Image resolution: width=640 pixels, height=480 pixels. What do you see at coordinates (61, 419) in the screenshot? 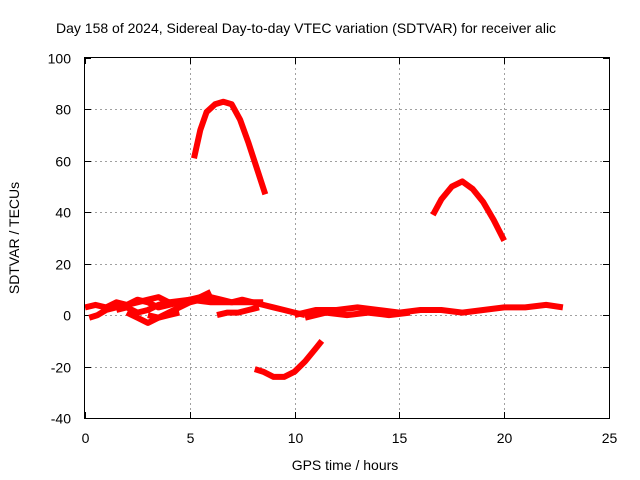
I see `y-tick-label: -40` at bounding box center [61, 419].